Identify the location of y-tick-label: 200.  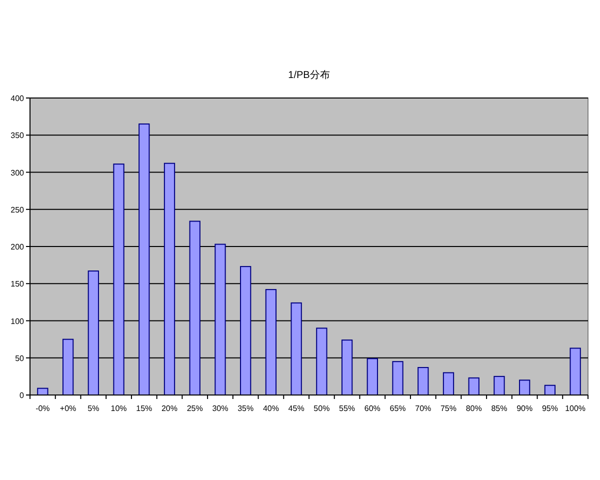
(17, 247).